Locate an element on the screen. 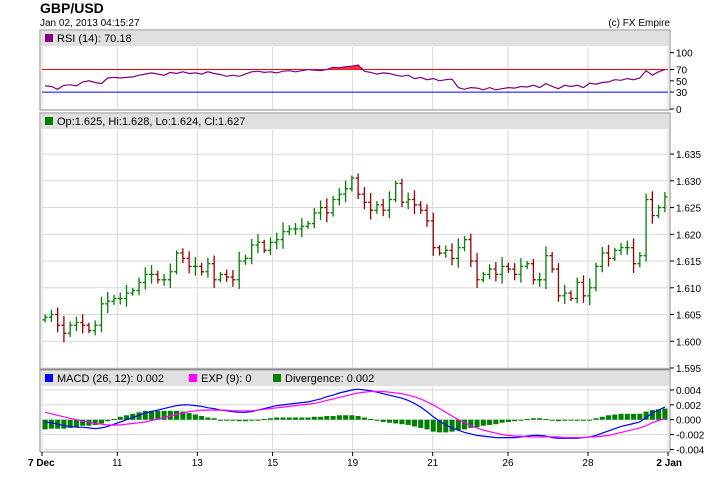  macd-ytick-label: 0.004 is located at coordinates (688, 391).